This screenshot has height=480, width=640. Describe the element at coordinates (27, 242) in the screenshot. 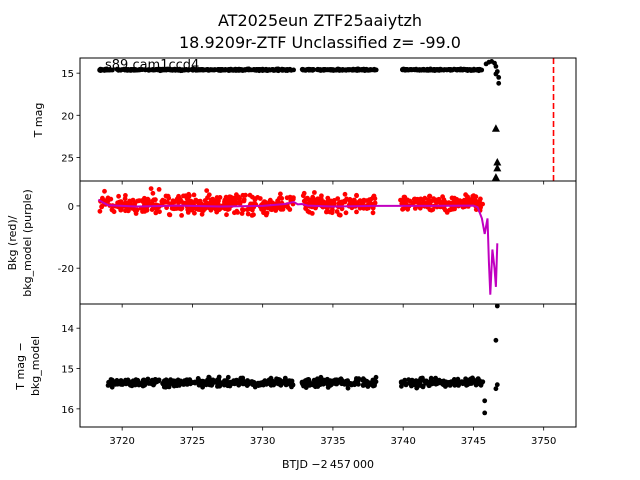

I see `middle-ylabel-line2: bkg_model (purple)` at that location.